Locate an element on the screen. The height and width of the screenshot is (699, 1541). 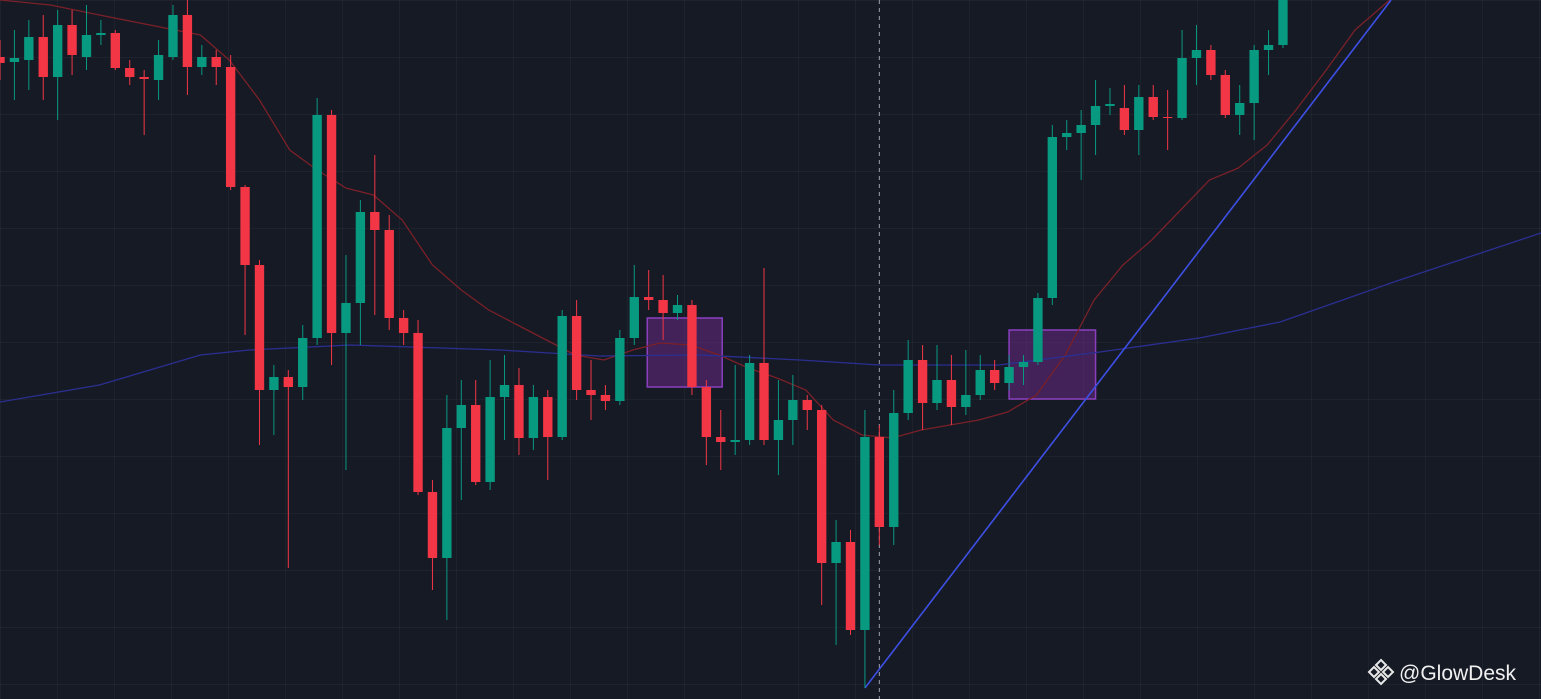
logo is located at coordinates (1381, 672).